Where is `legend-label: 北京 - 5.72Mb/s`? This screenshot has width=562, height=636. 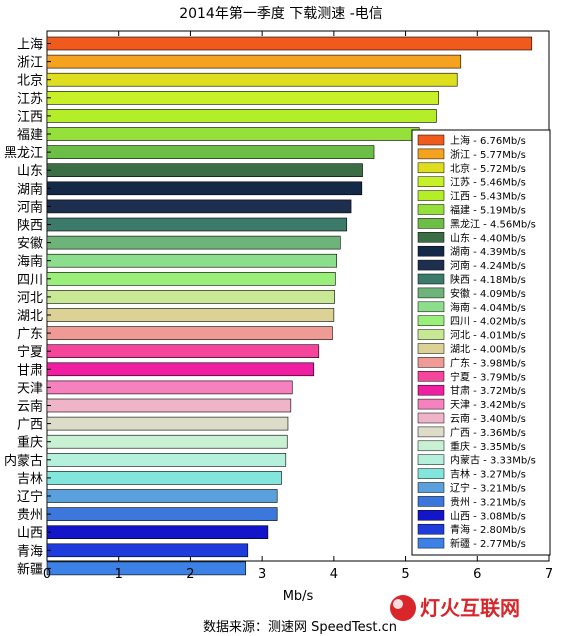 legend-label: 北京 - 5.72Mb/s is located at coordinates (488, 168).